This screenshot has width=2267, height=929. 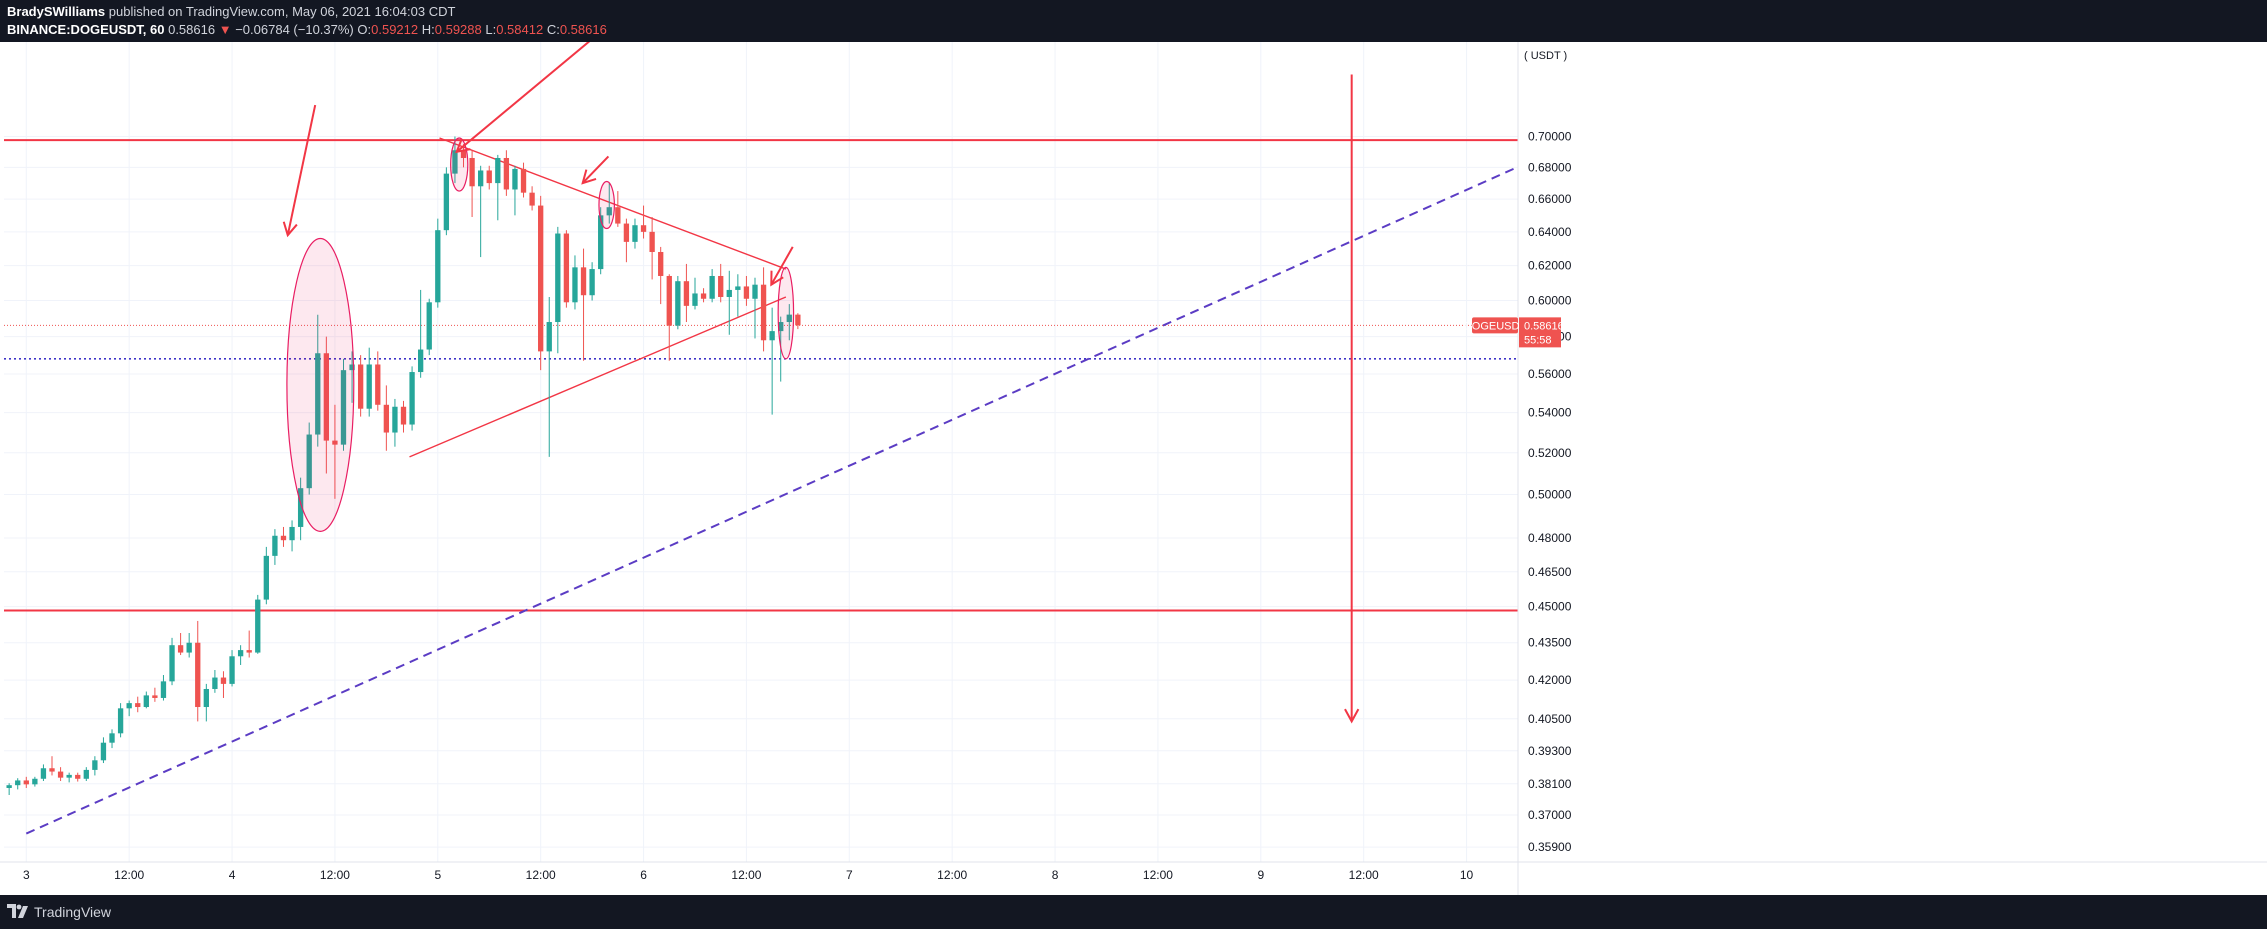 I want to click on y-tick-label: 0.68000, so click(x=1550, y=167).